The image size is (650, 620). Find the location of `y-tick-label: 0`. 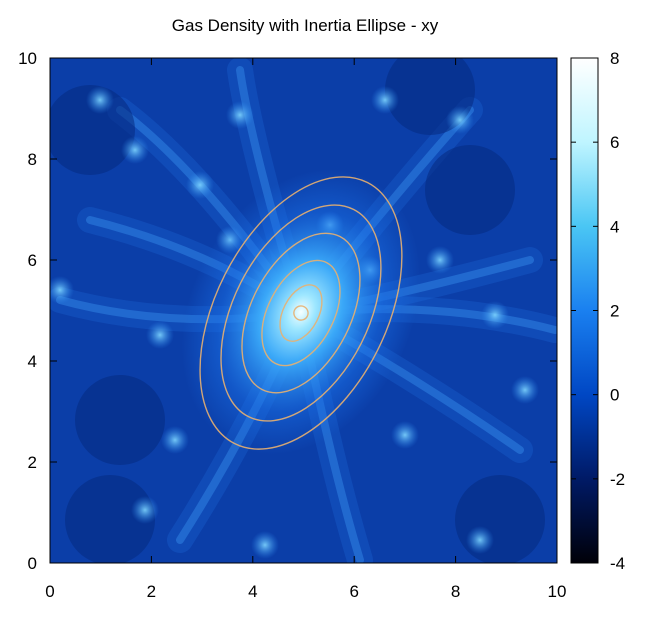

y-tick-label: 0 is located at coordinates (32, 563).